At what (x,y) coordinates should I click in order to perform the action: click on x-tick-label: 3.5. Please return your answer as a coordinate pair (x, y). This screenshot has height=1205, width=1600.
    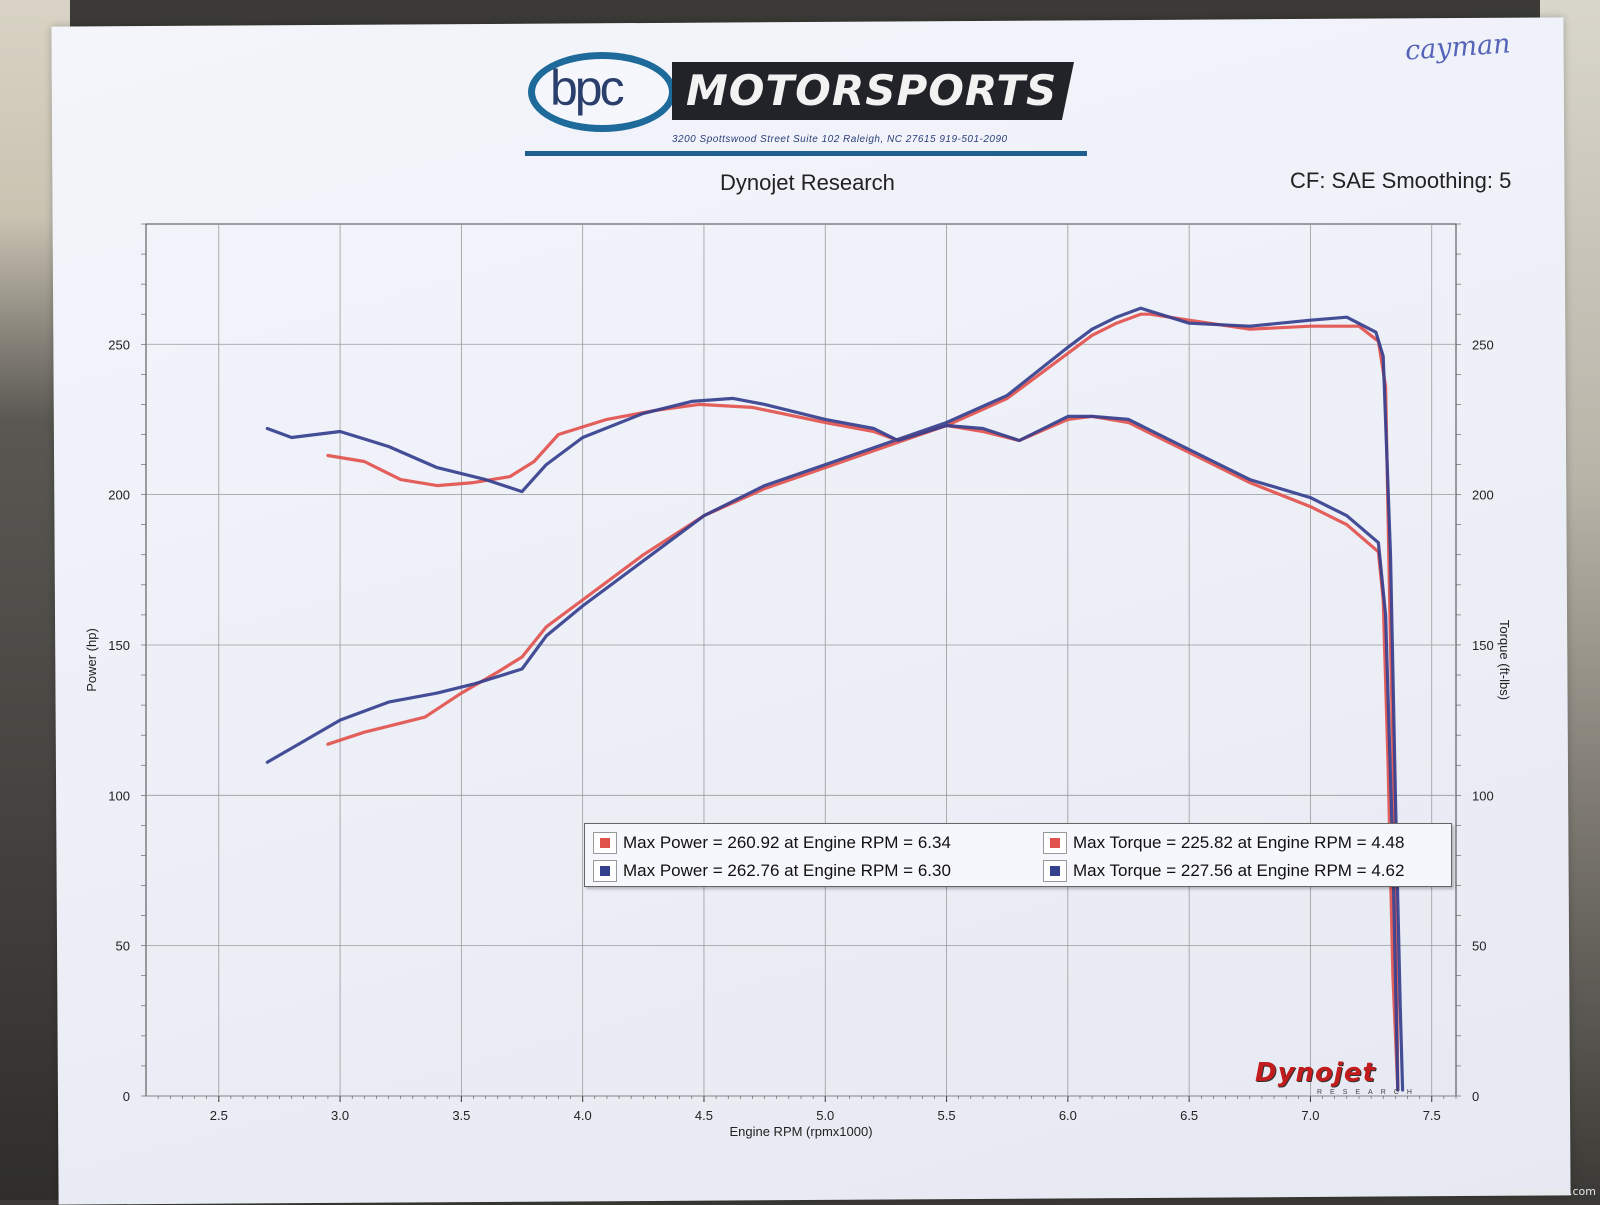
    Looking at the image, I should click on (461, 1115).